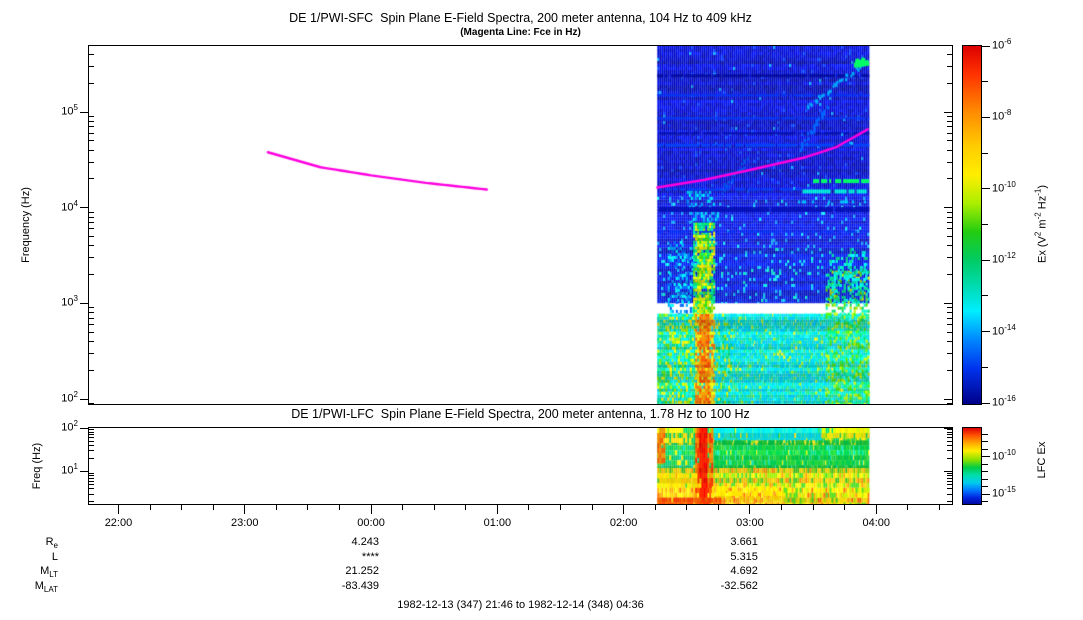 Image resolution: width=1083 pixels, height=620 pixels. Describe the element at coordinates (365, 542) in the screenshot. I see `ephemeris-value: 4.243` at that location.